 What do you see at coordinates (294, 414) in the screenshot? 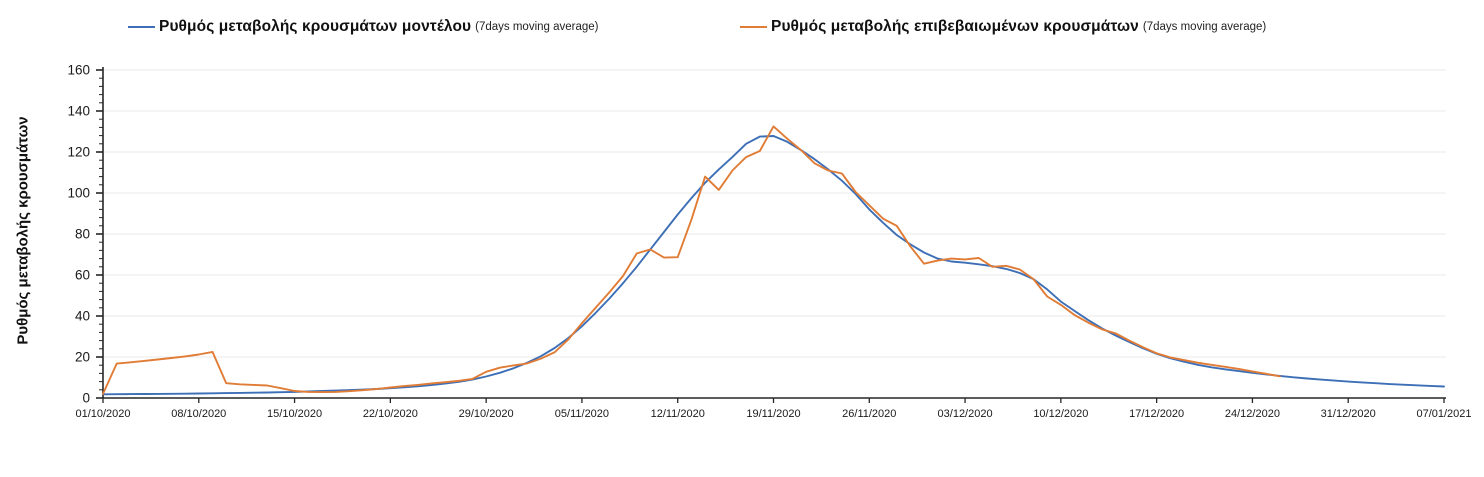
I see `x-tick-label: 15/10/2020` at bounding box center [294, 414].